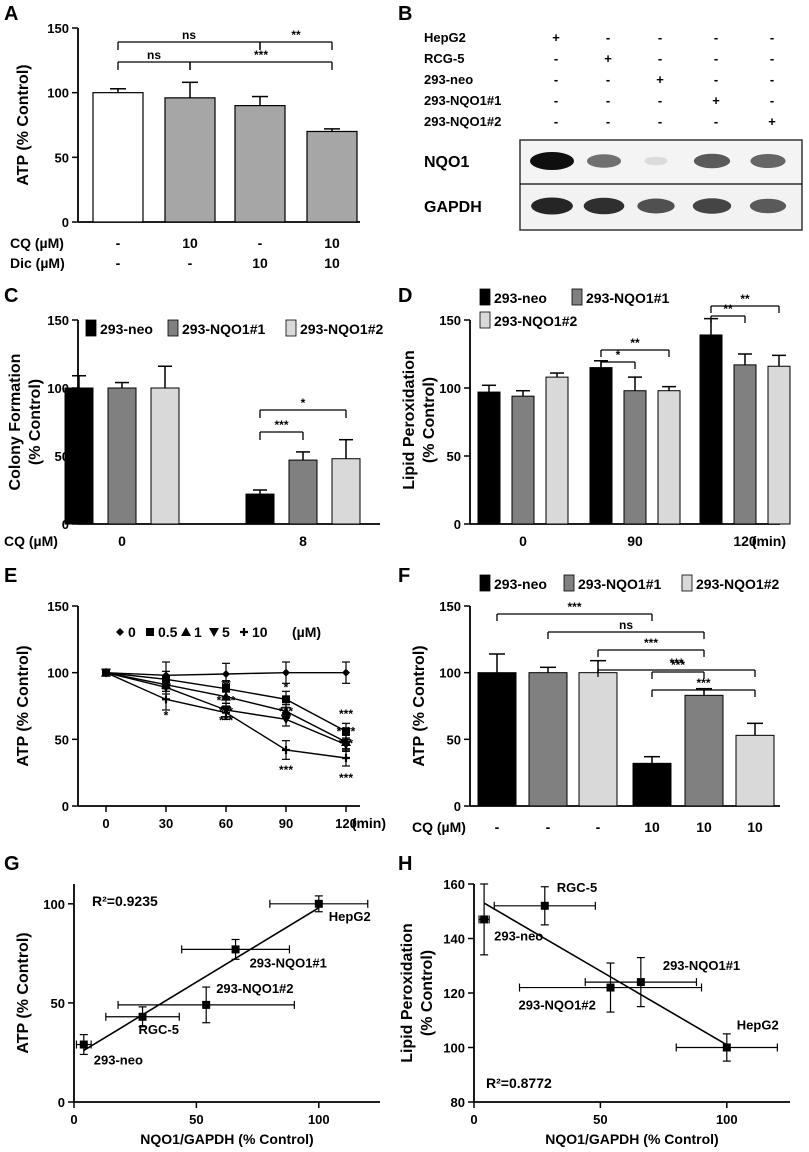  What do you see at coordinates (254, 988) in the screenshot?
I see `panel-g-point-label: 293-NQO1#2` at bounding box center [254, 988].